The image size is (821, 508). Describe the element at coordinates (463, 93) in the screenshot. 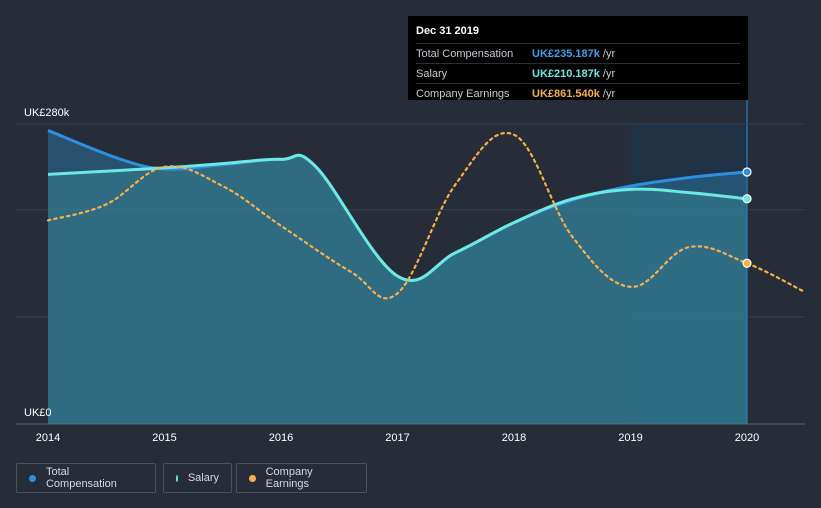

I see `tooltip-earnings-label: Company Earnings` at that location.